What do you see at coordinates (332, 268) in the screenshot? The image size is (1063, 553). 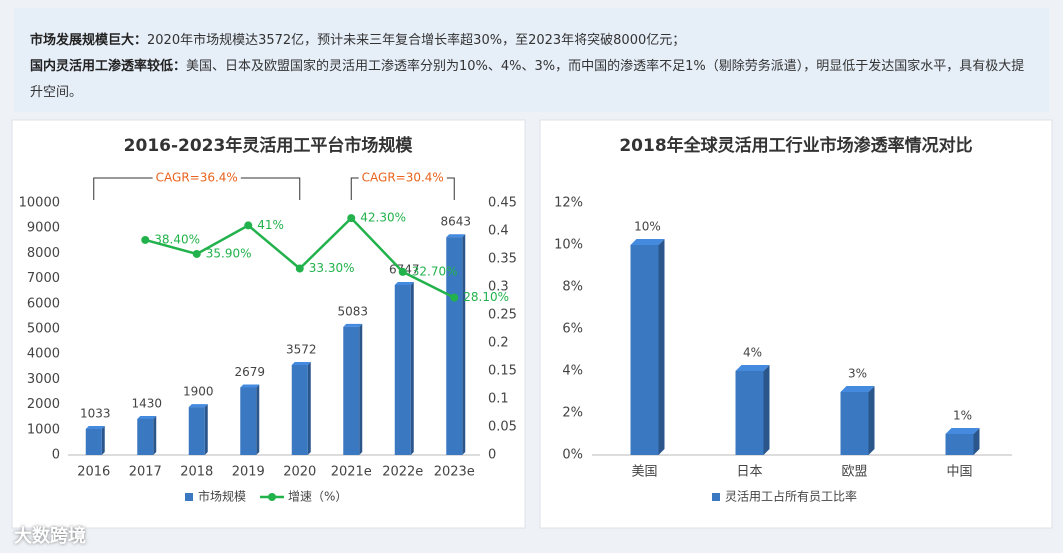 I see `data-label: 33.30%` at bounding box center [332, 268].